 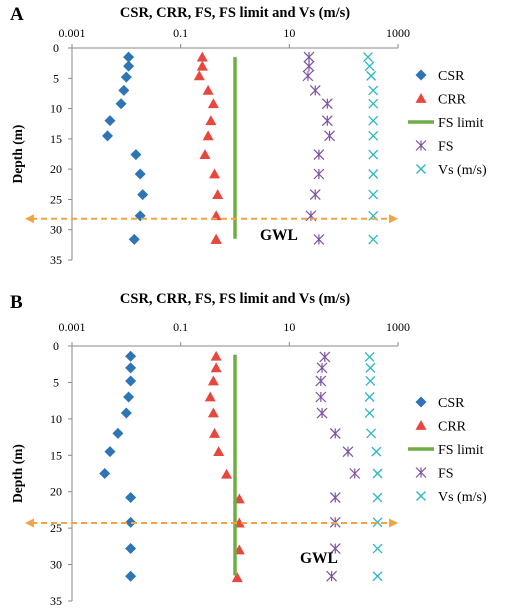 I want to click on panel-a-legend-item-csr: CSR, so click(x=440, y=76).